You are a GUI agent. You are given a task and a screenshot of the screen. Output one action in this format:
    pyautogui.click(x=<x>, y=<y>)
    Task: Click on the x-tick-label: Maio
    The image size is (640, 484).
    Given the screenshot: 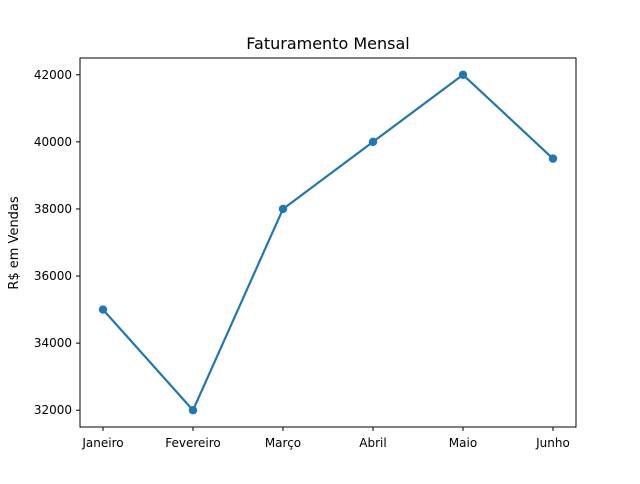 What is the action you would take?
    pyautogui.click(x=463, y=443)
    